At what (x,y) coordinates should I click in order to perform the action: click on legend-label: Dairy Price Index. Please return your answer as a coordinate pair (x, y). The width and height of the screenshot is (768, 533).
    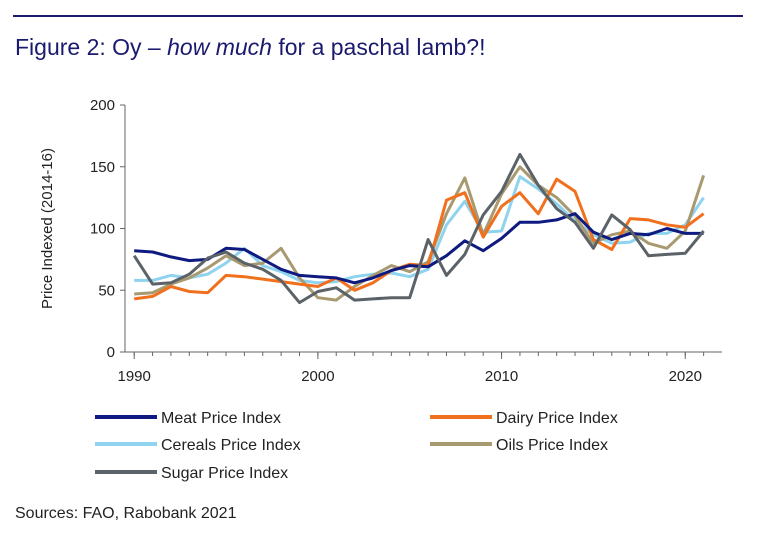
    Looking at the image, I should click on (557, 418).